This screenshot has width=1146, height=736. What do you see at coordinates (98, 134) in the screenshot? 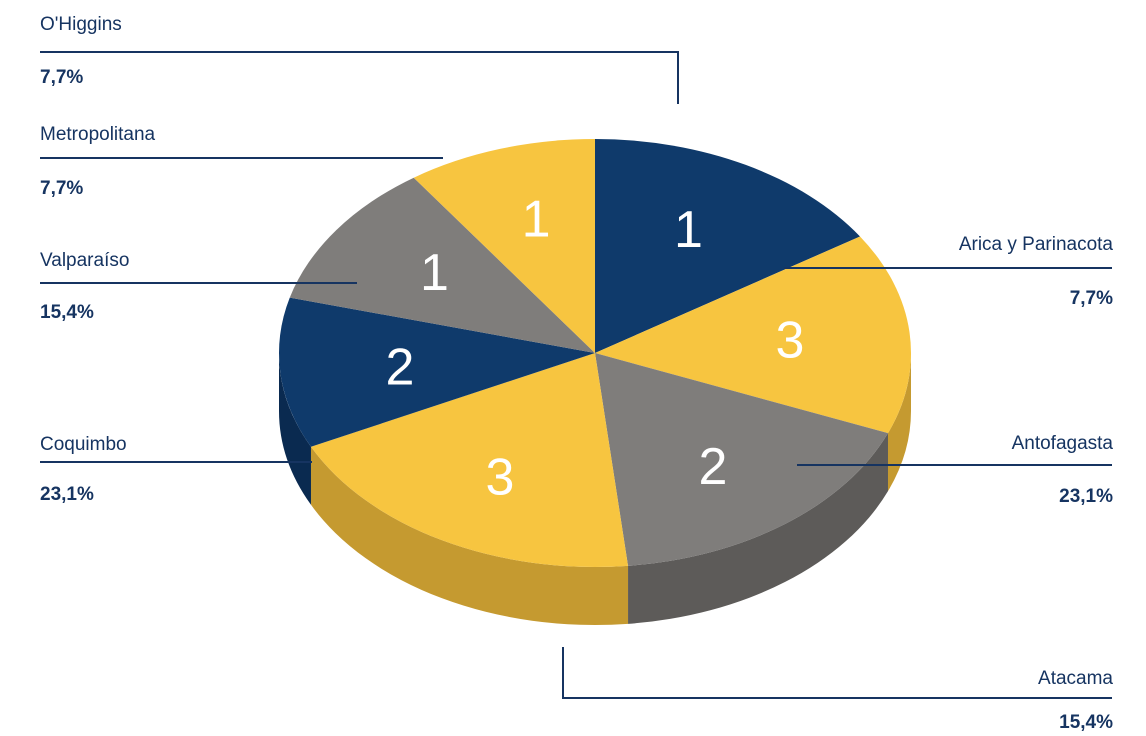
I see `label-metropolitana-name: Metropolitana` at bounding box center [98, 134].